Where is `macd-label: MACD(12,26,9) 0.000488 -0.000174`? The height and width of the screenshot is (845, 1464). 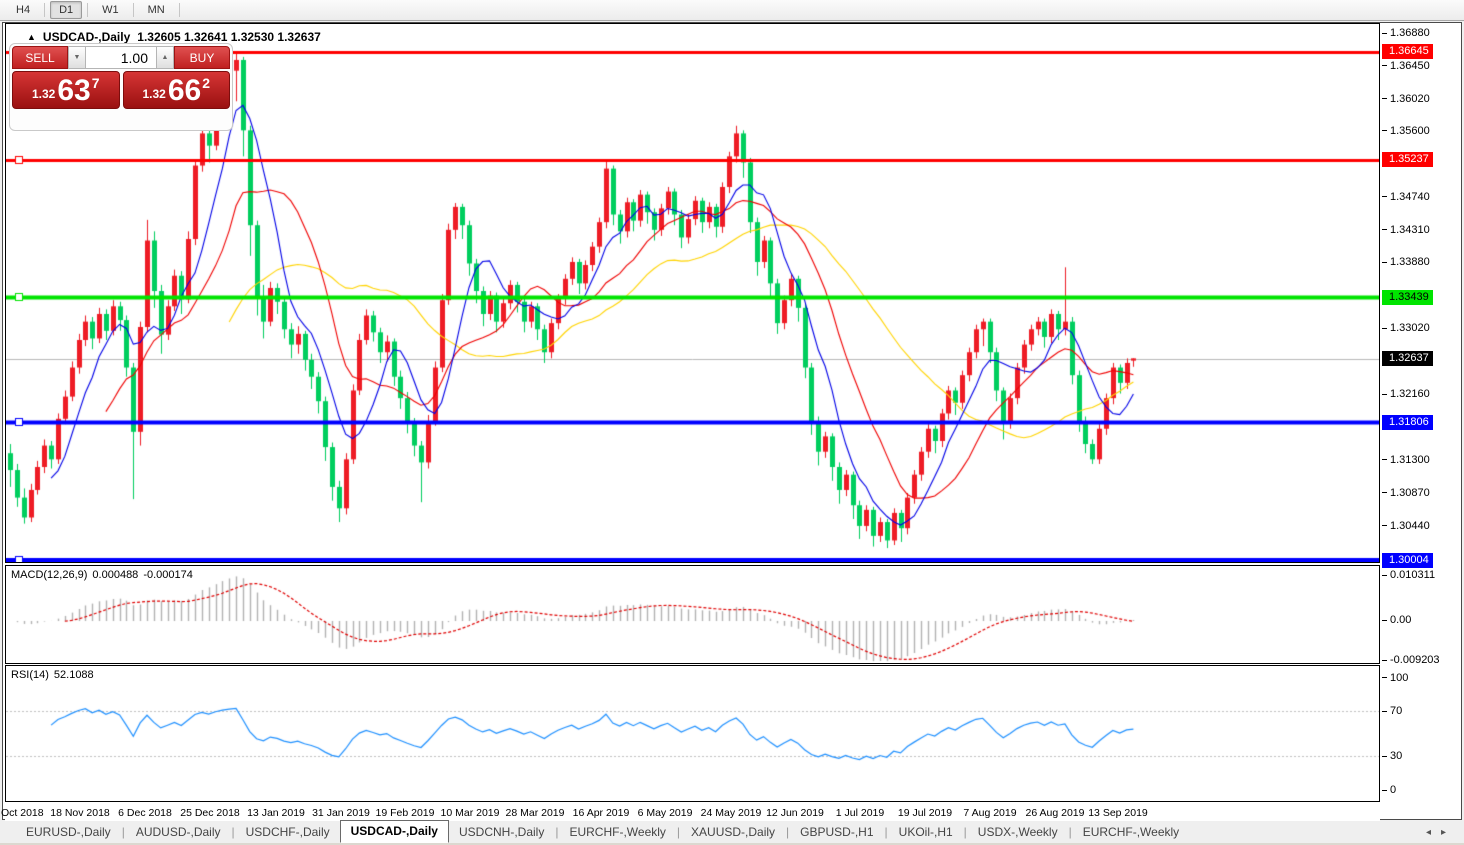 macd-label: MACD(12,26,9) 0.000488 -0.000174 is located at coordinates (102, 575).